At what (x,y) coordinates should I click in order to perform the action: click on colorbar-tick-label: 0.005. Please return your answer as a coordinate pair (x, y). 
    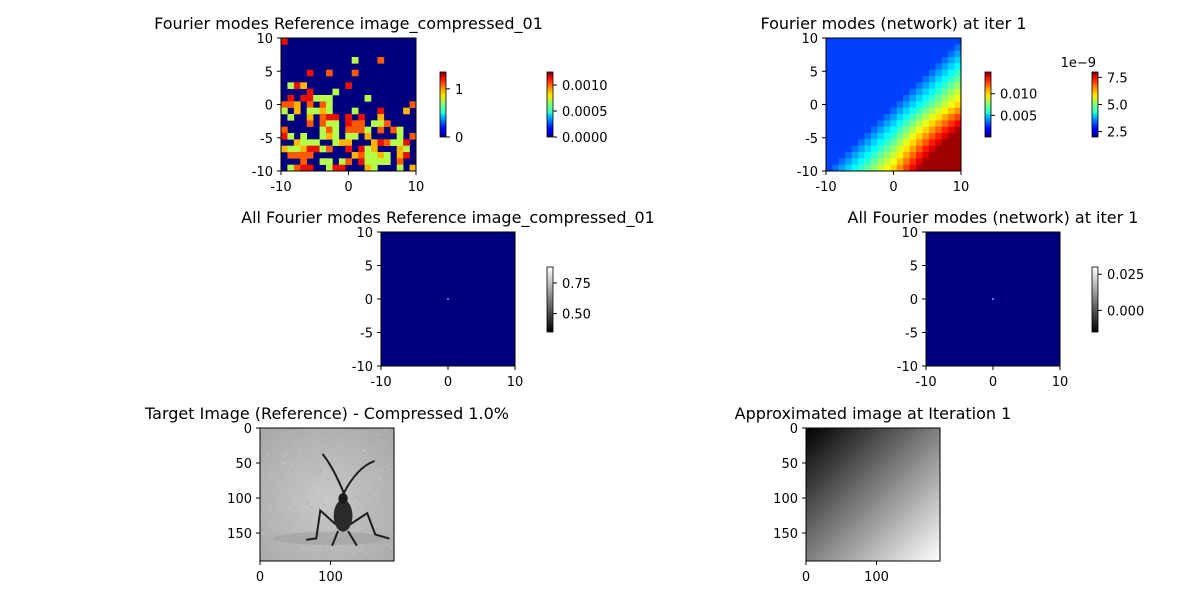
    Looking at the image, I should click on (1018, 116).